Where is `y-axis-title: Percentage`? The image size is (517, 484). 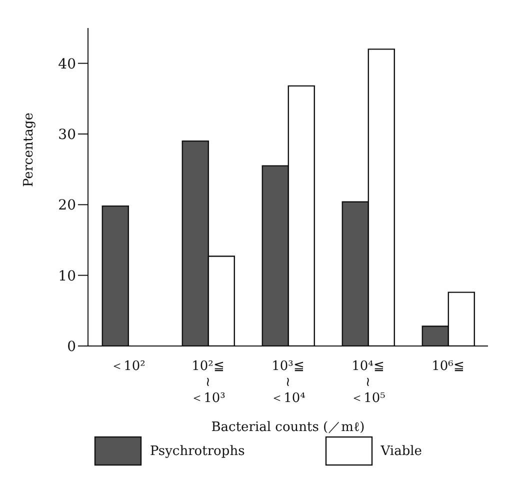 y-axis-title: Percentage is located at coordinates (29, 149).